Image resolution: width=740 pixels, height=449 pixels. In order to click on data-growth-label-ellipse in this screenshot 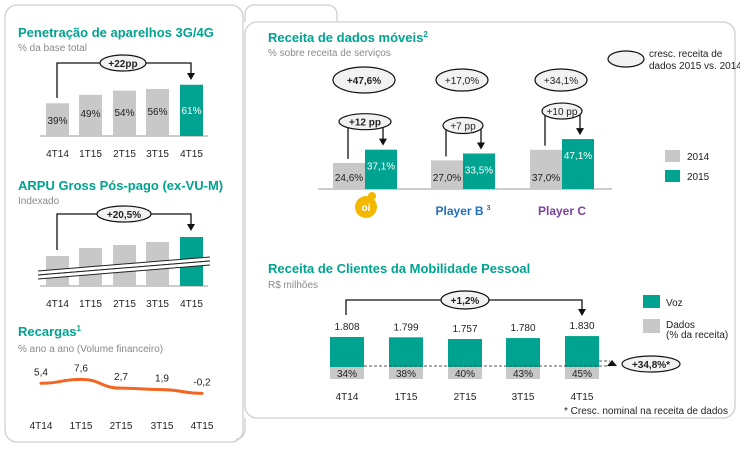, I will do `click(651, 364)`.